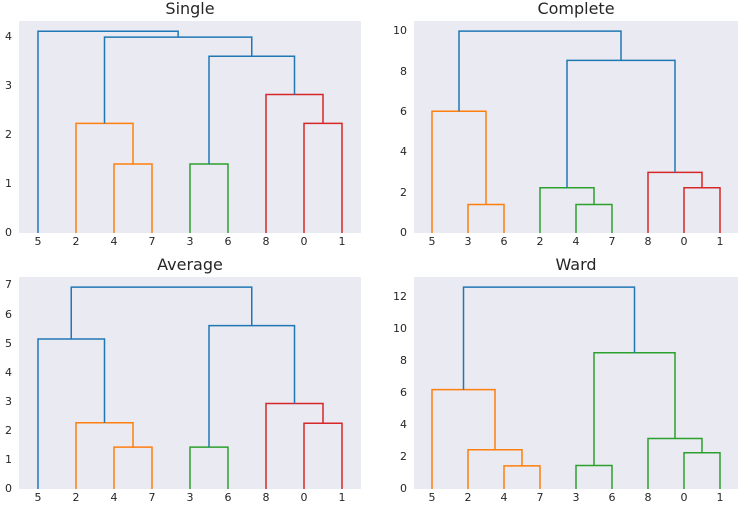 The width and height of the screenshot is (745, 513). Describe the element at coordinates (397, 130) in the screenshot. I see `y-axis-complete: 0 2 4 6 8 10` at that location.